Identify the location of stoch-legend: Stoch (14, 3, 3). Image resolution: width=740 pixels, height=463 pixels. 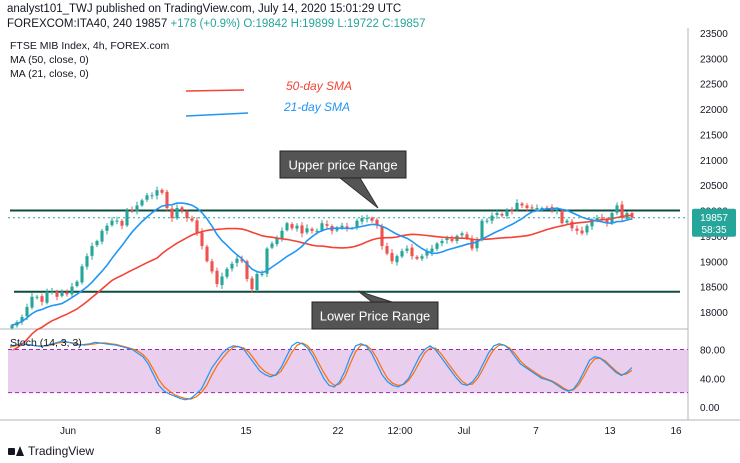
(46, 343).